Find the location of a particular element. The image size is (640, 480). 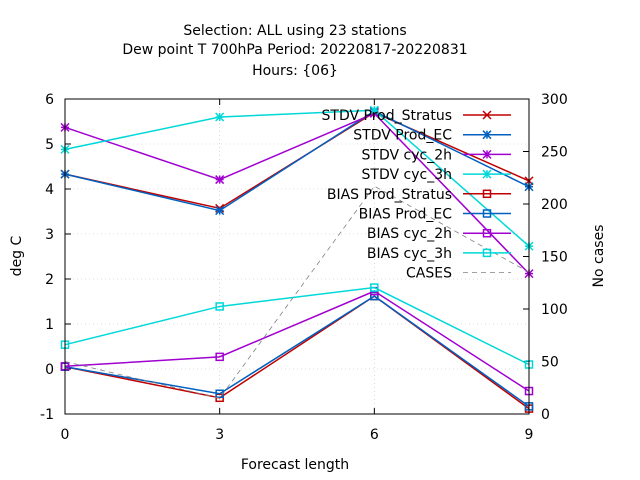

y-tick-label: 1 is located at coordinates (49, 325).